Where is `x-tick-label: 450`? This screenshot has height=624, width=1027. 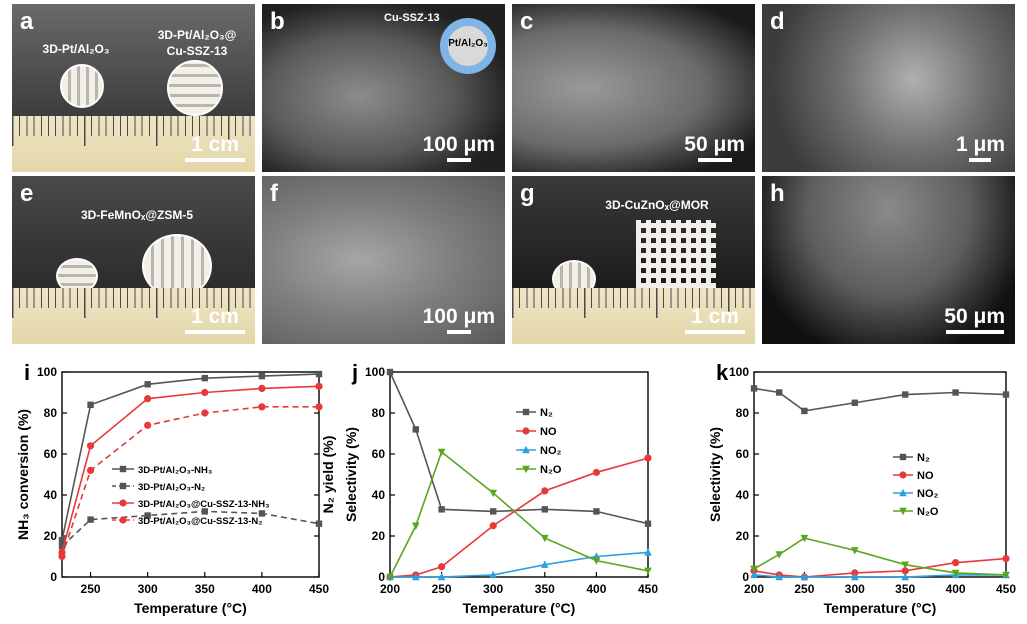
x-tick-label: 450 is located at coordinates (648, 589).